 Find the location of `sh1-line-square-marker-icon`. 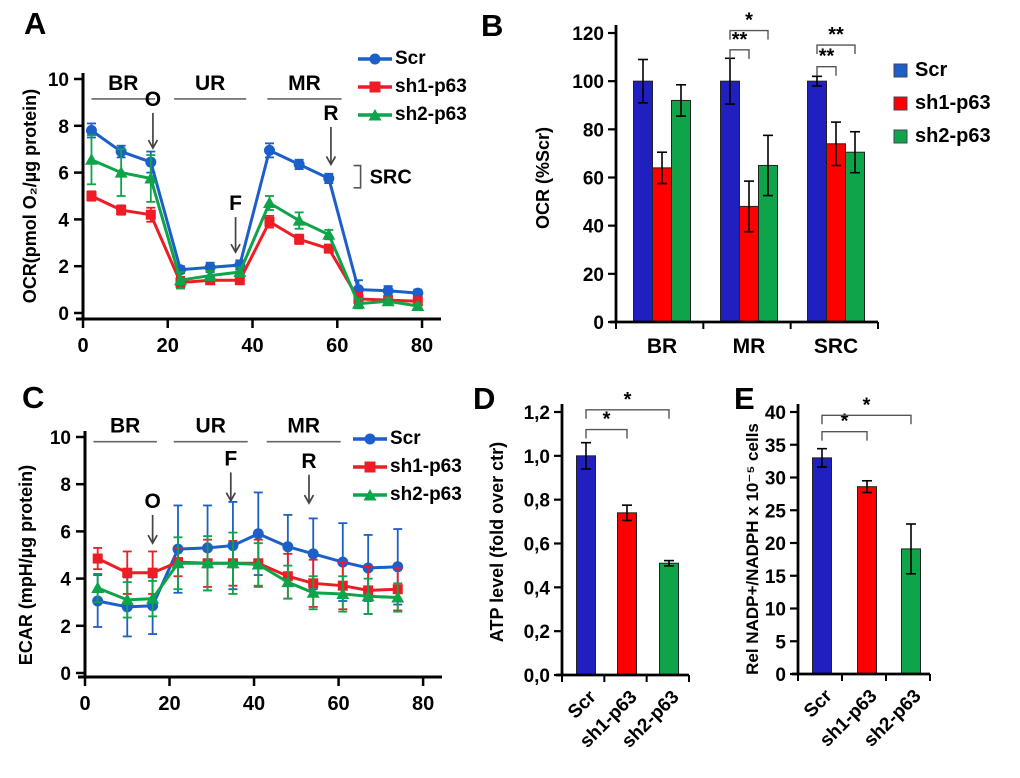

sh1-line-square-marker-icon is located at coordinates (370, 467).